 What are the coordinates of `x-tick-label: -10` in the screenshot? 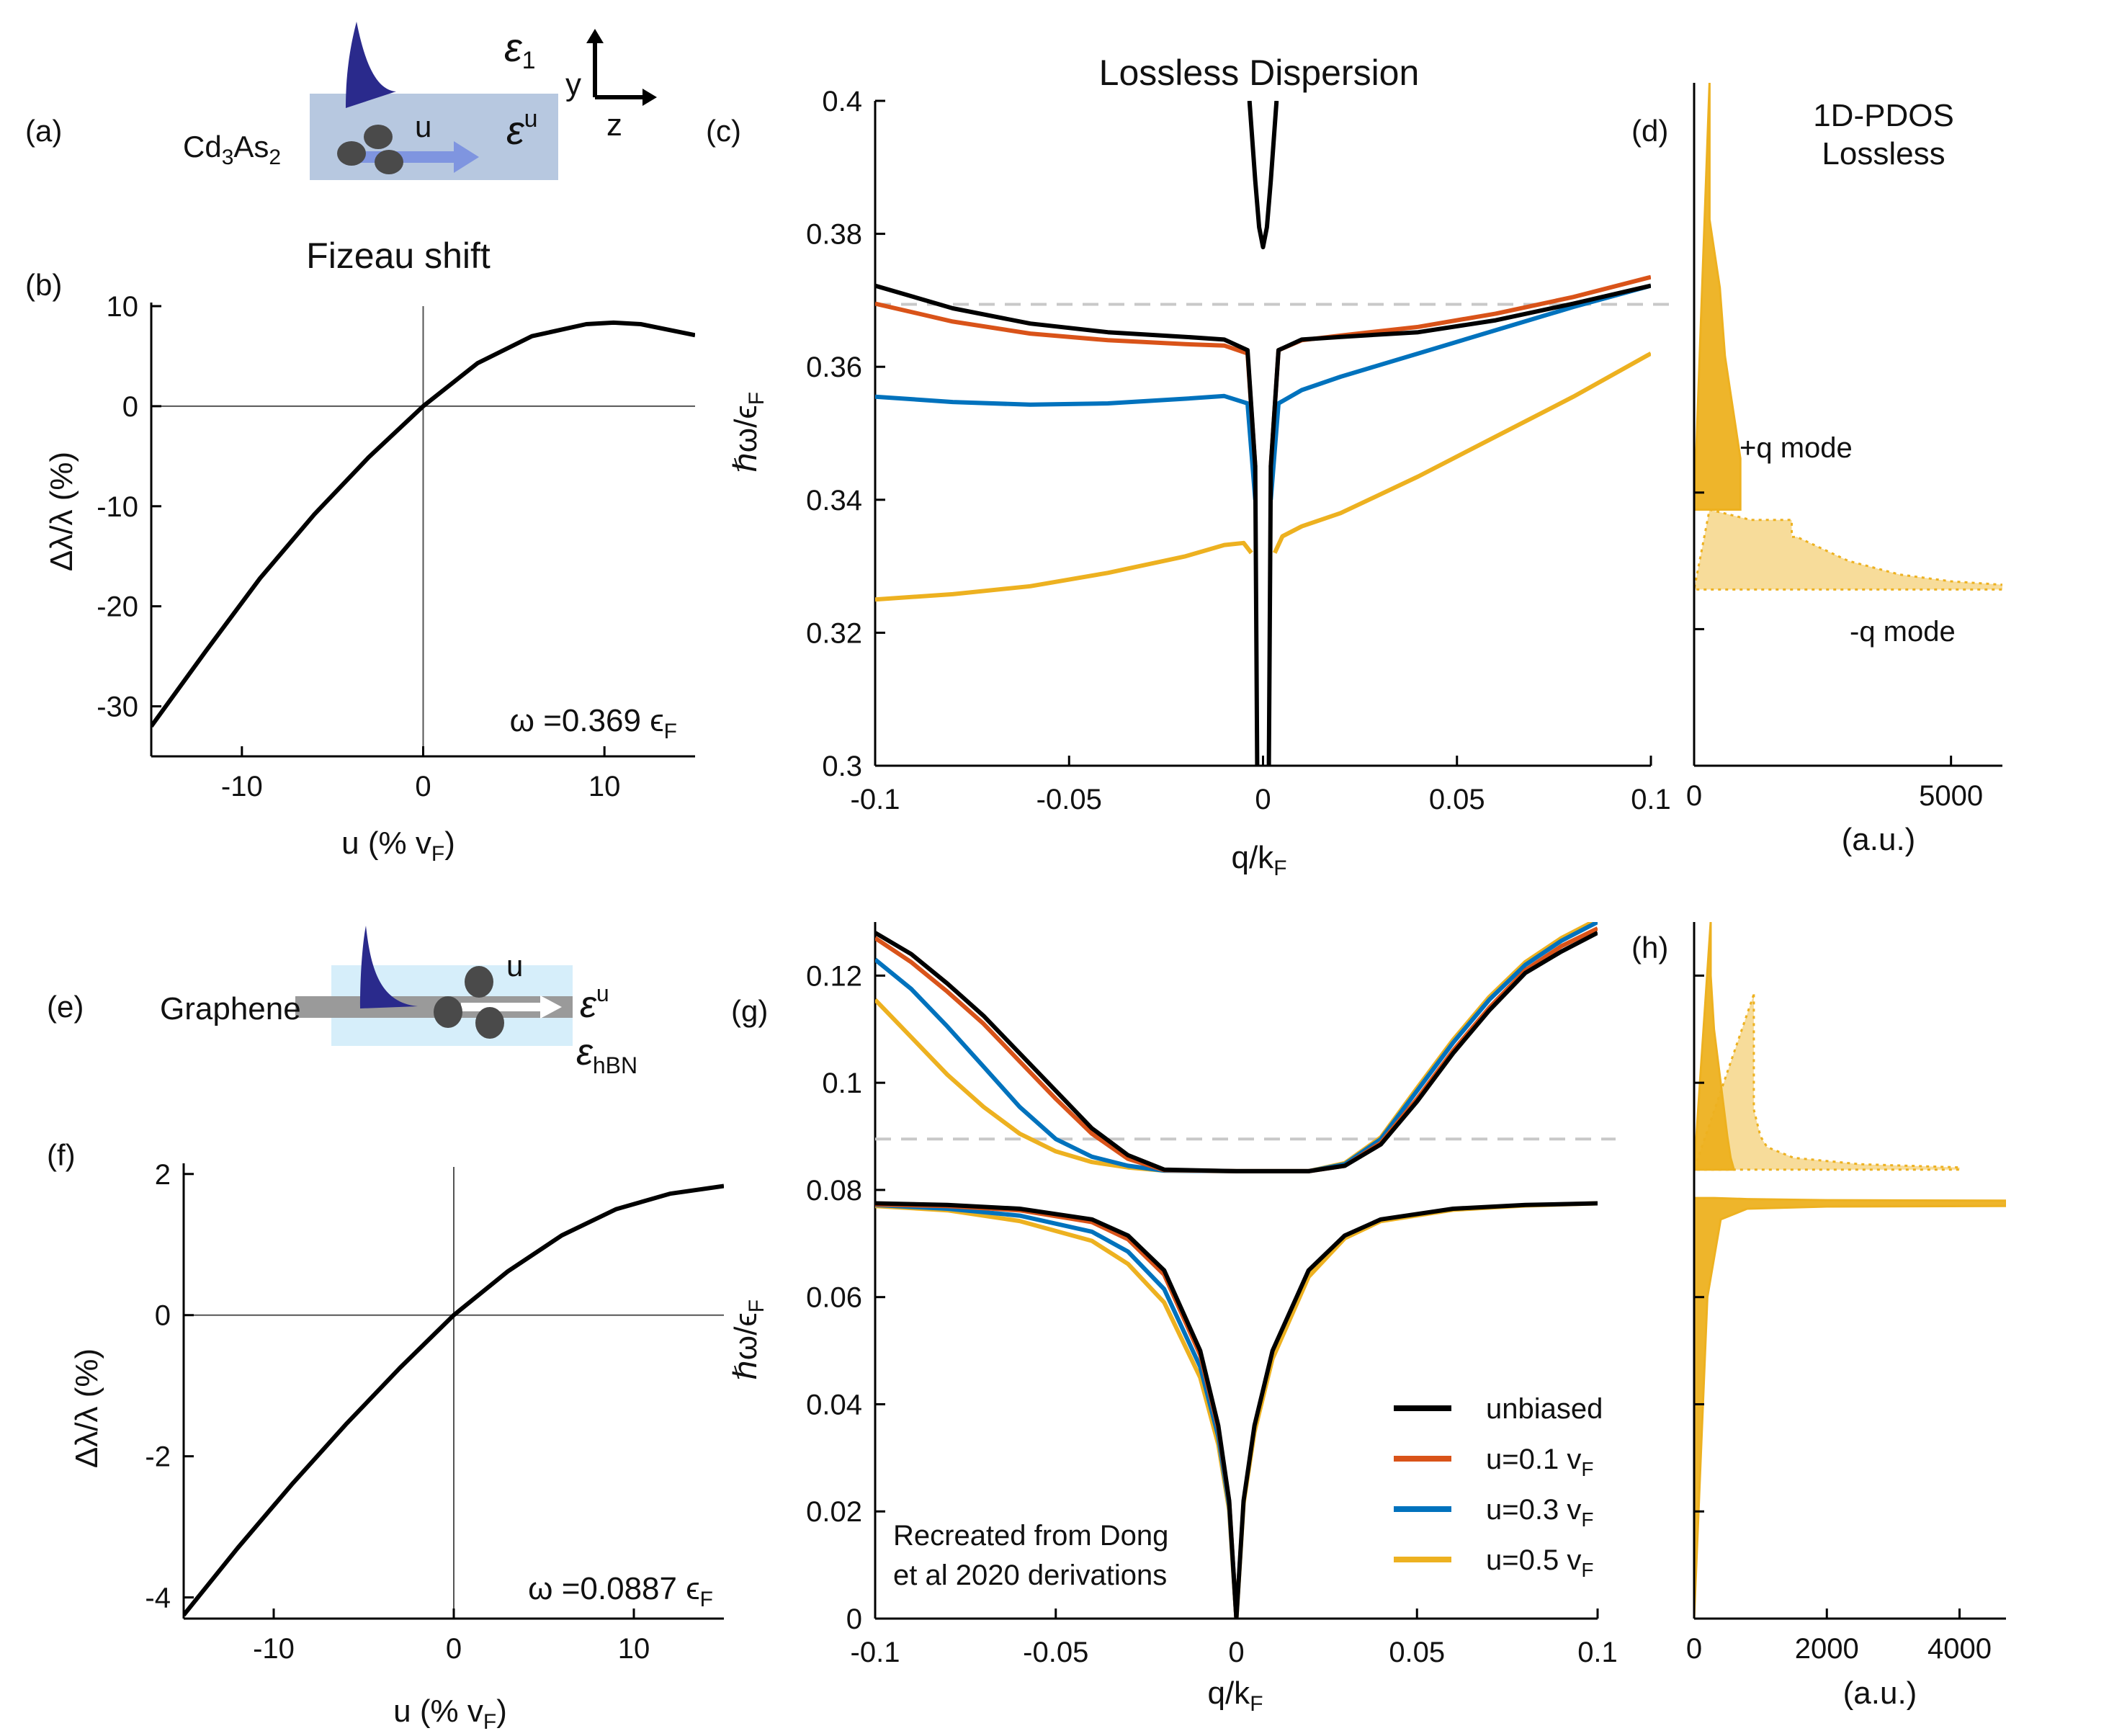 It's located at (242, 786).